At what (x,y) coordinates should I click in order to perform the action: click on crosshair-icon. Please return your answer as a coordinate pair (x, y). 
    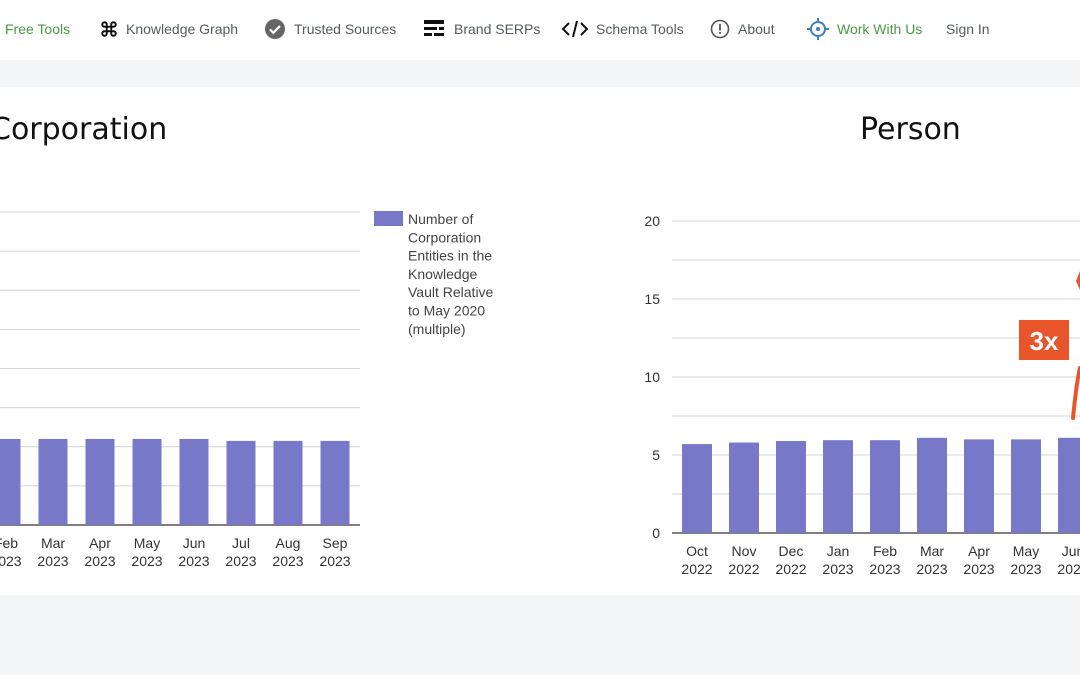
    Looking at the image, I should click on (818, 29).